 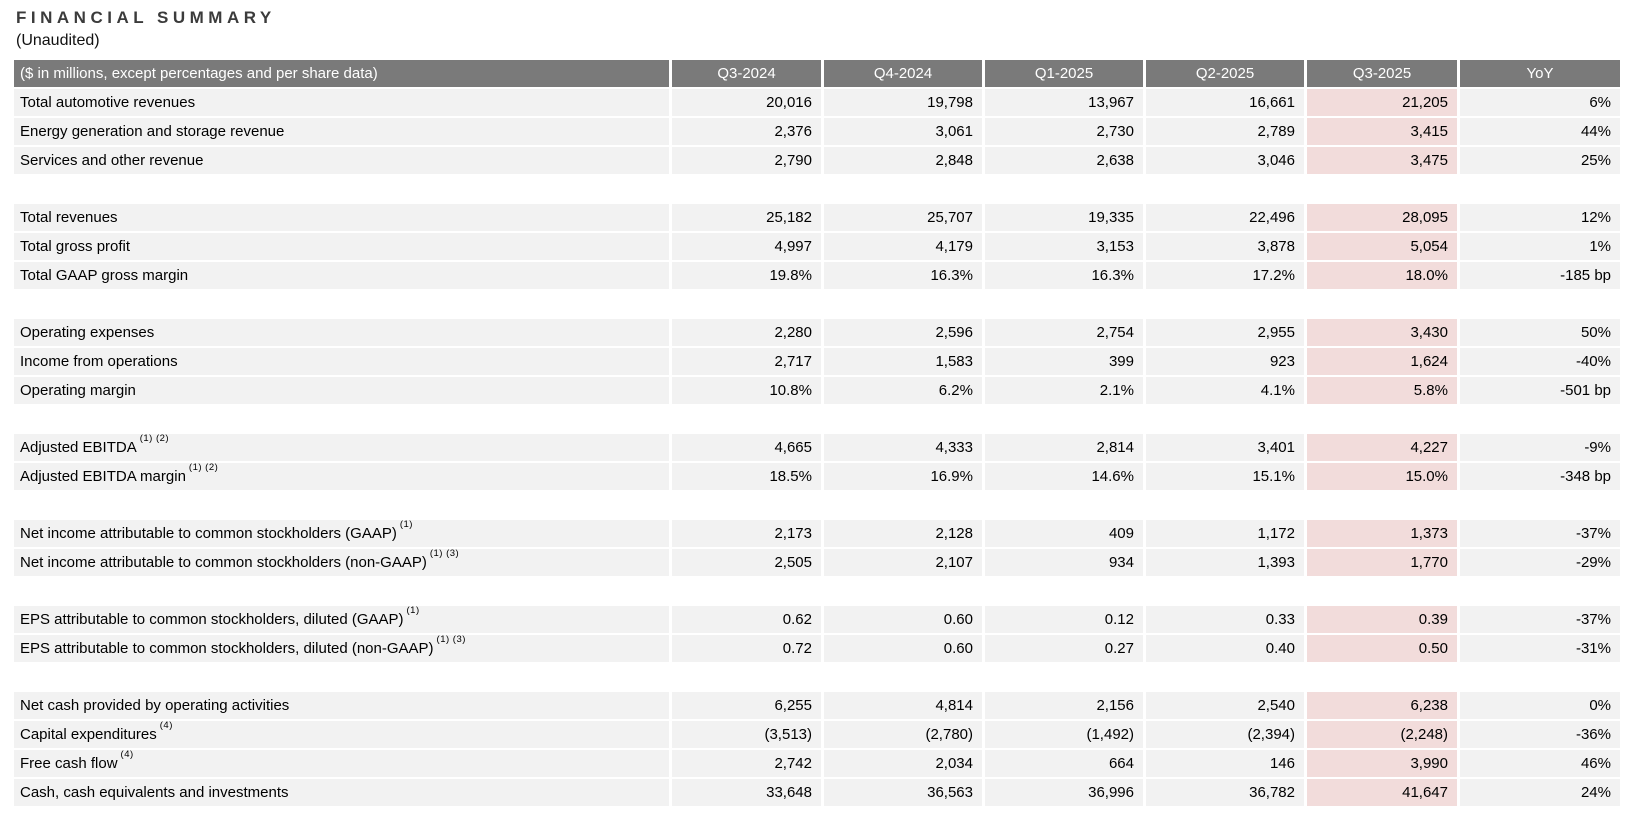 I want to click on value-cell: 12%, so click(x=1540, y=218).